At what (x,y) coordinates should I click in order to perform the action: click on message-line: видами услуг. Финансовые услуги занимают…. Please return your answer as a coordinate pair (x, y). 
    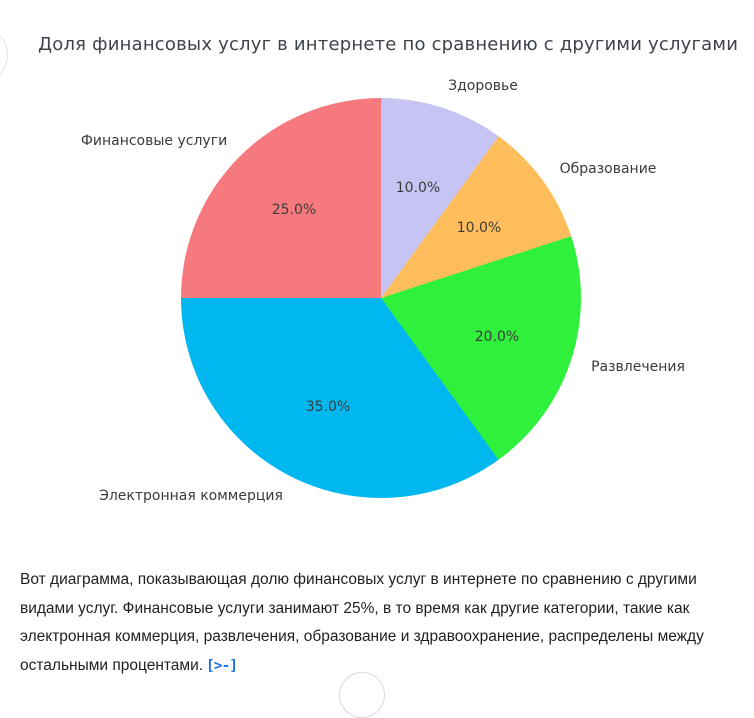
    Looking at the image, I should click on (355, 608).